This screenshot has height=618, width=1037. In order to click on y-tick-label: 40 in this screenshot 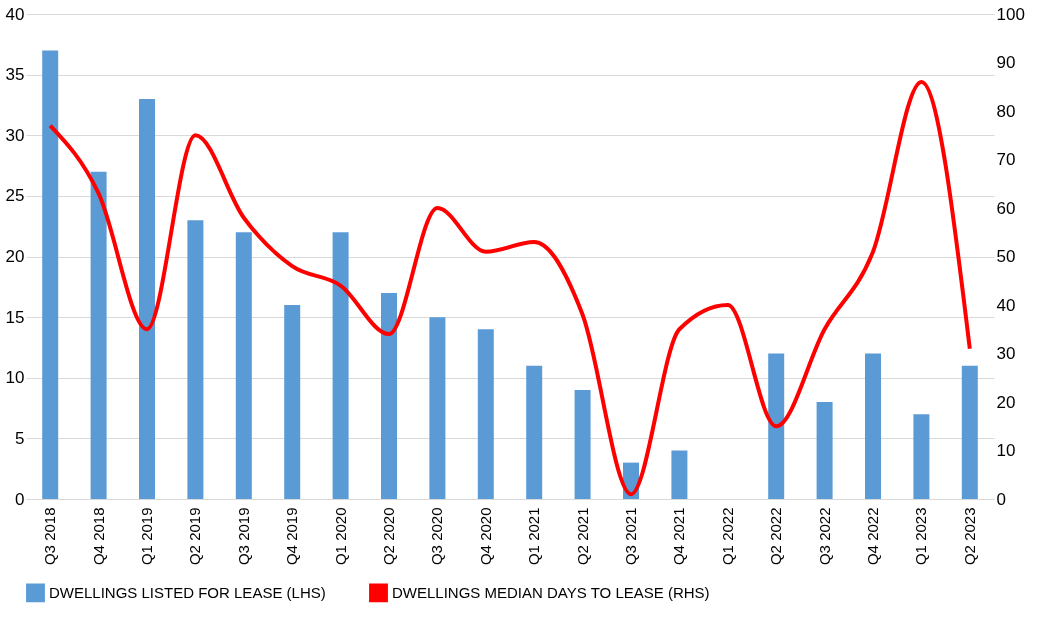, I will do `click(15, 14)`.